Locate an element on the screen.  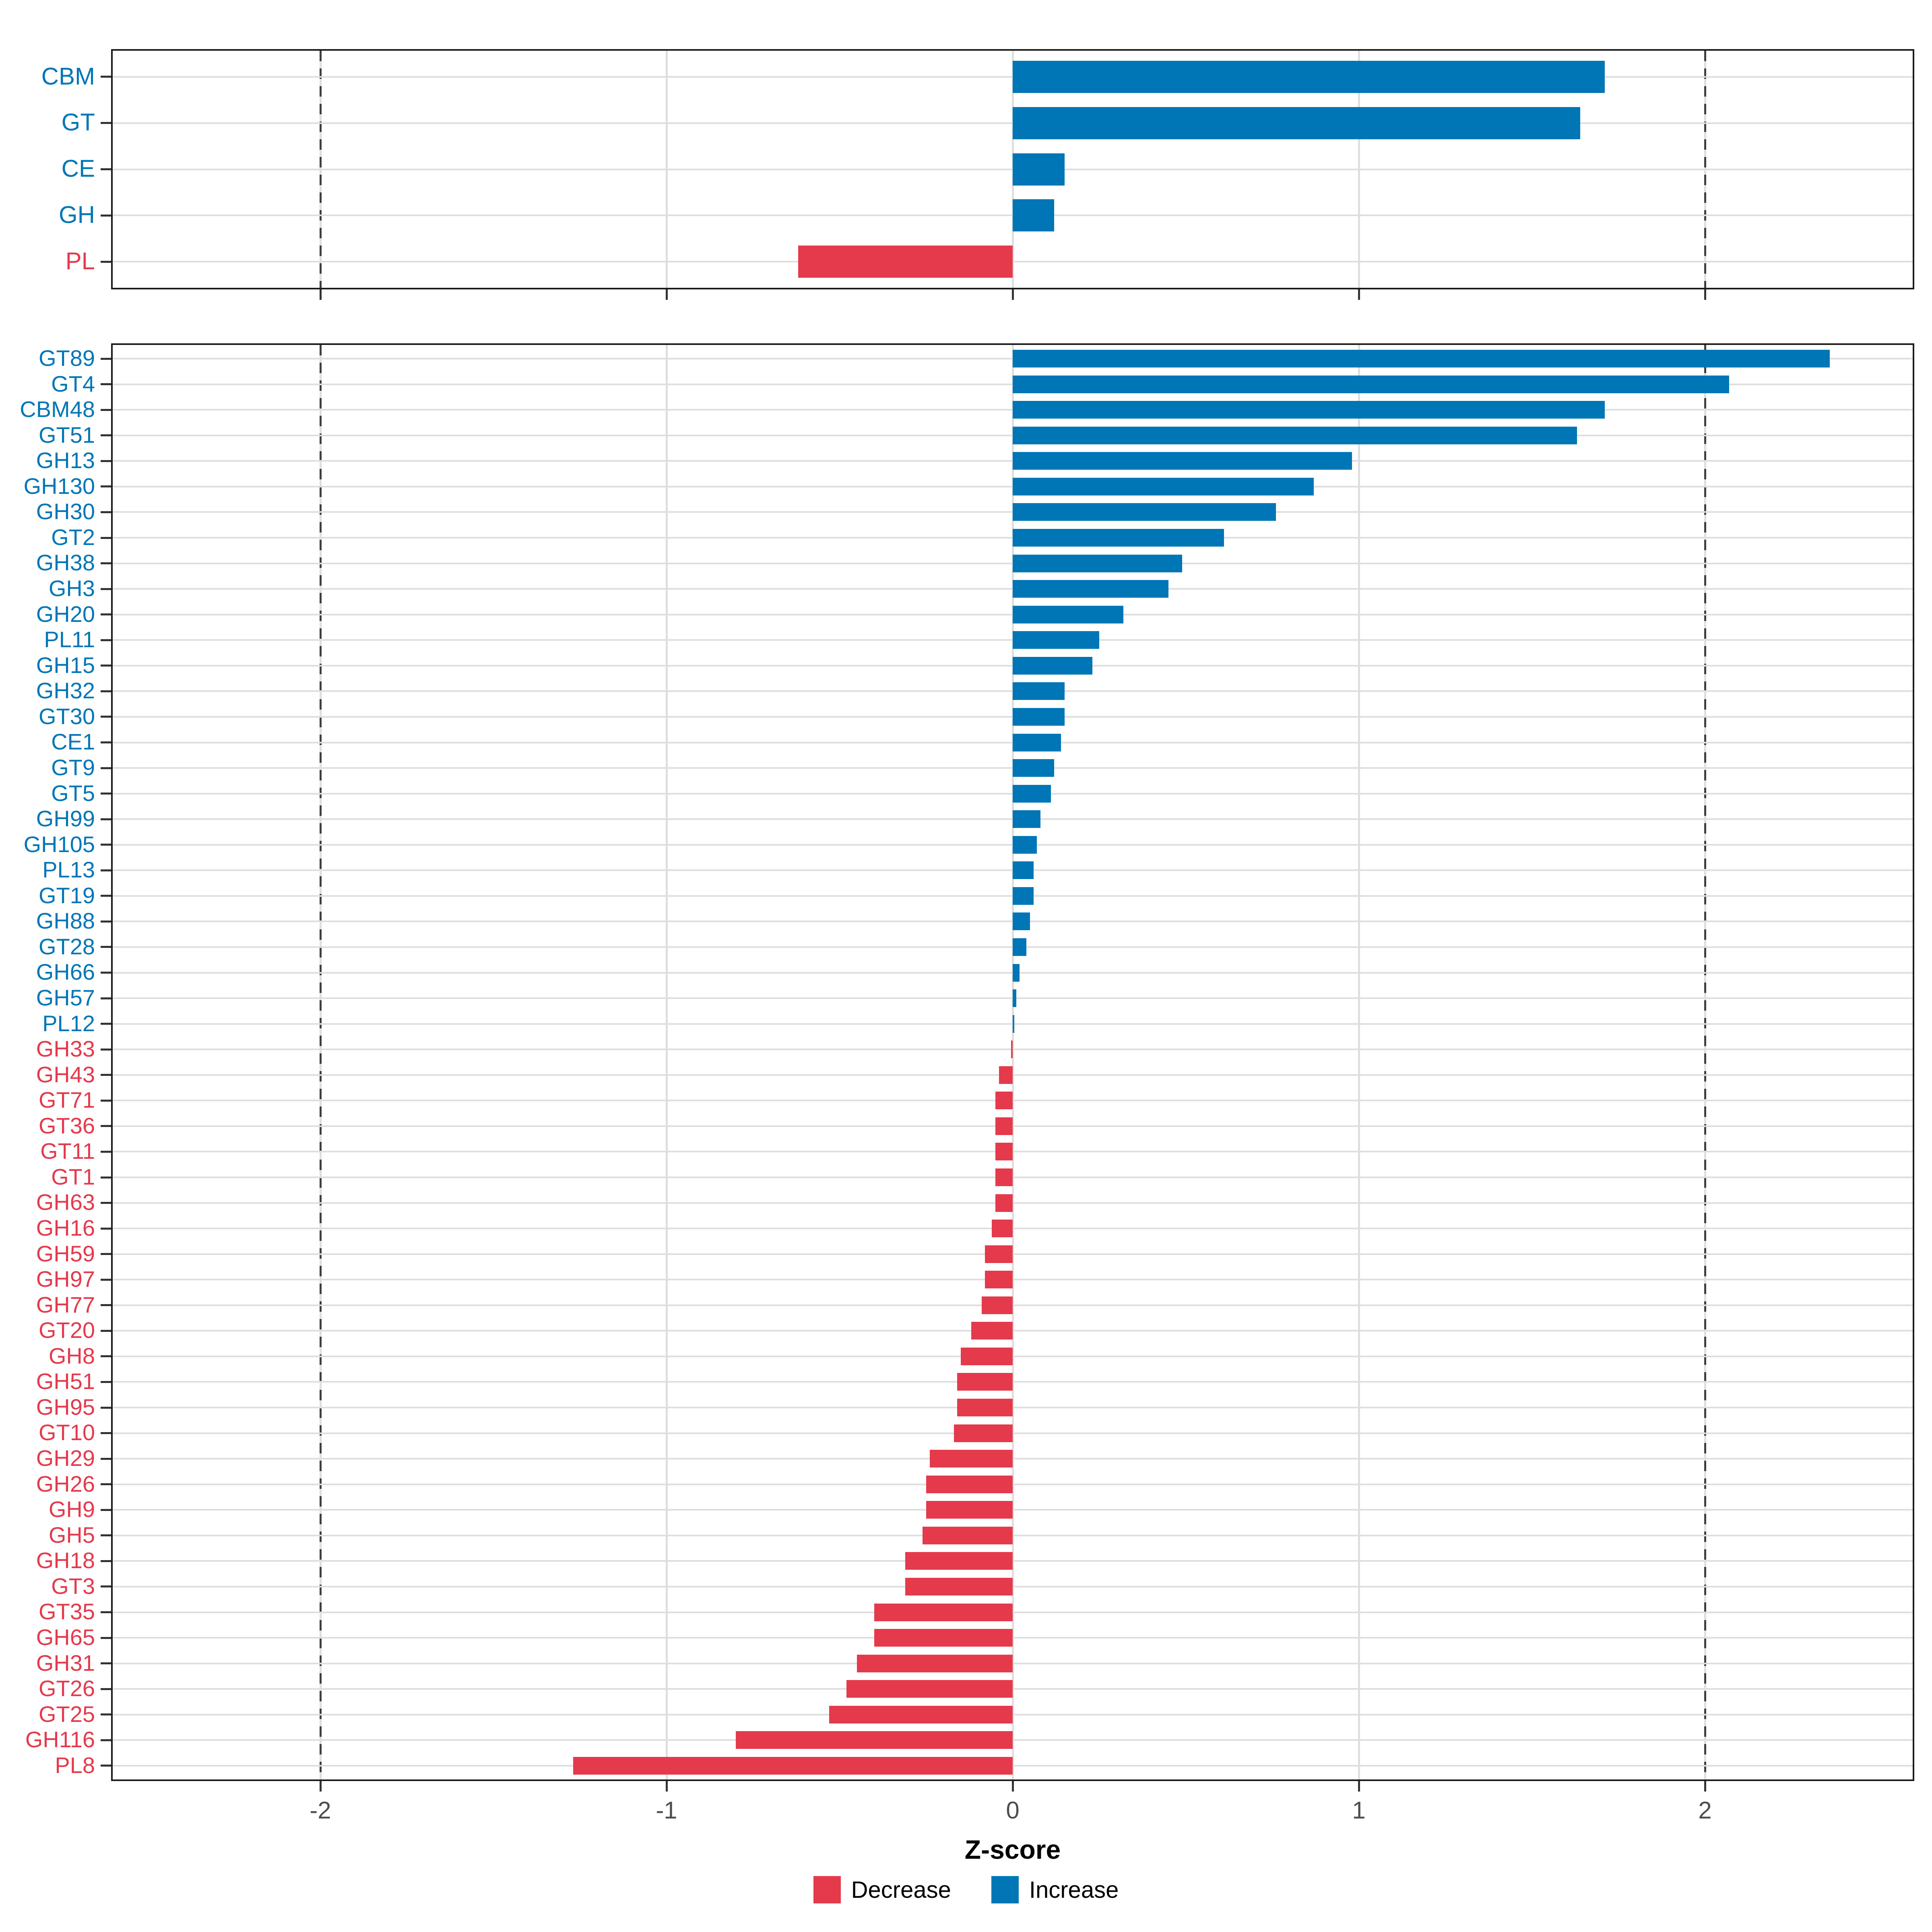
category-label-GT2: GT2 is located at coordinates (73, 537).